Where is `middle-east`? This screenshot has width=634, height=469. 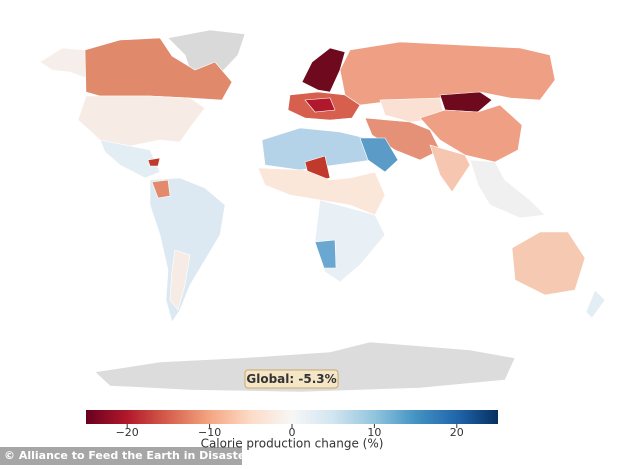 middle-east is located at coordinates (402, 139).